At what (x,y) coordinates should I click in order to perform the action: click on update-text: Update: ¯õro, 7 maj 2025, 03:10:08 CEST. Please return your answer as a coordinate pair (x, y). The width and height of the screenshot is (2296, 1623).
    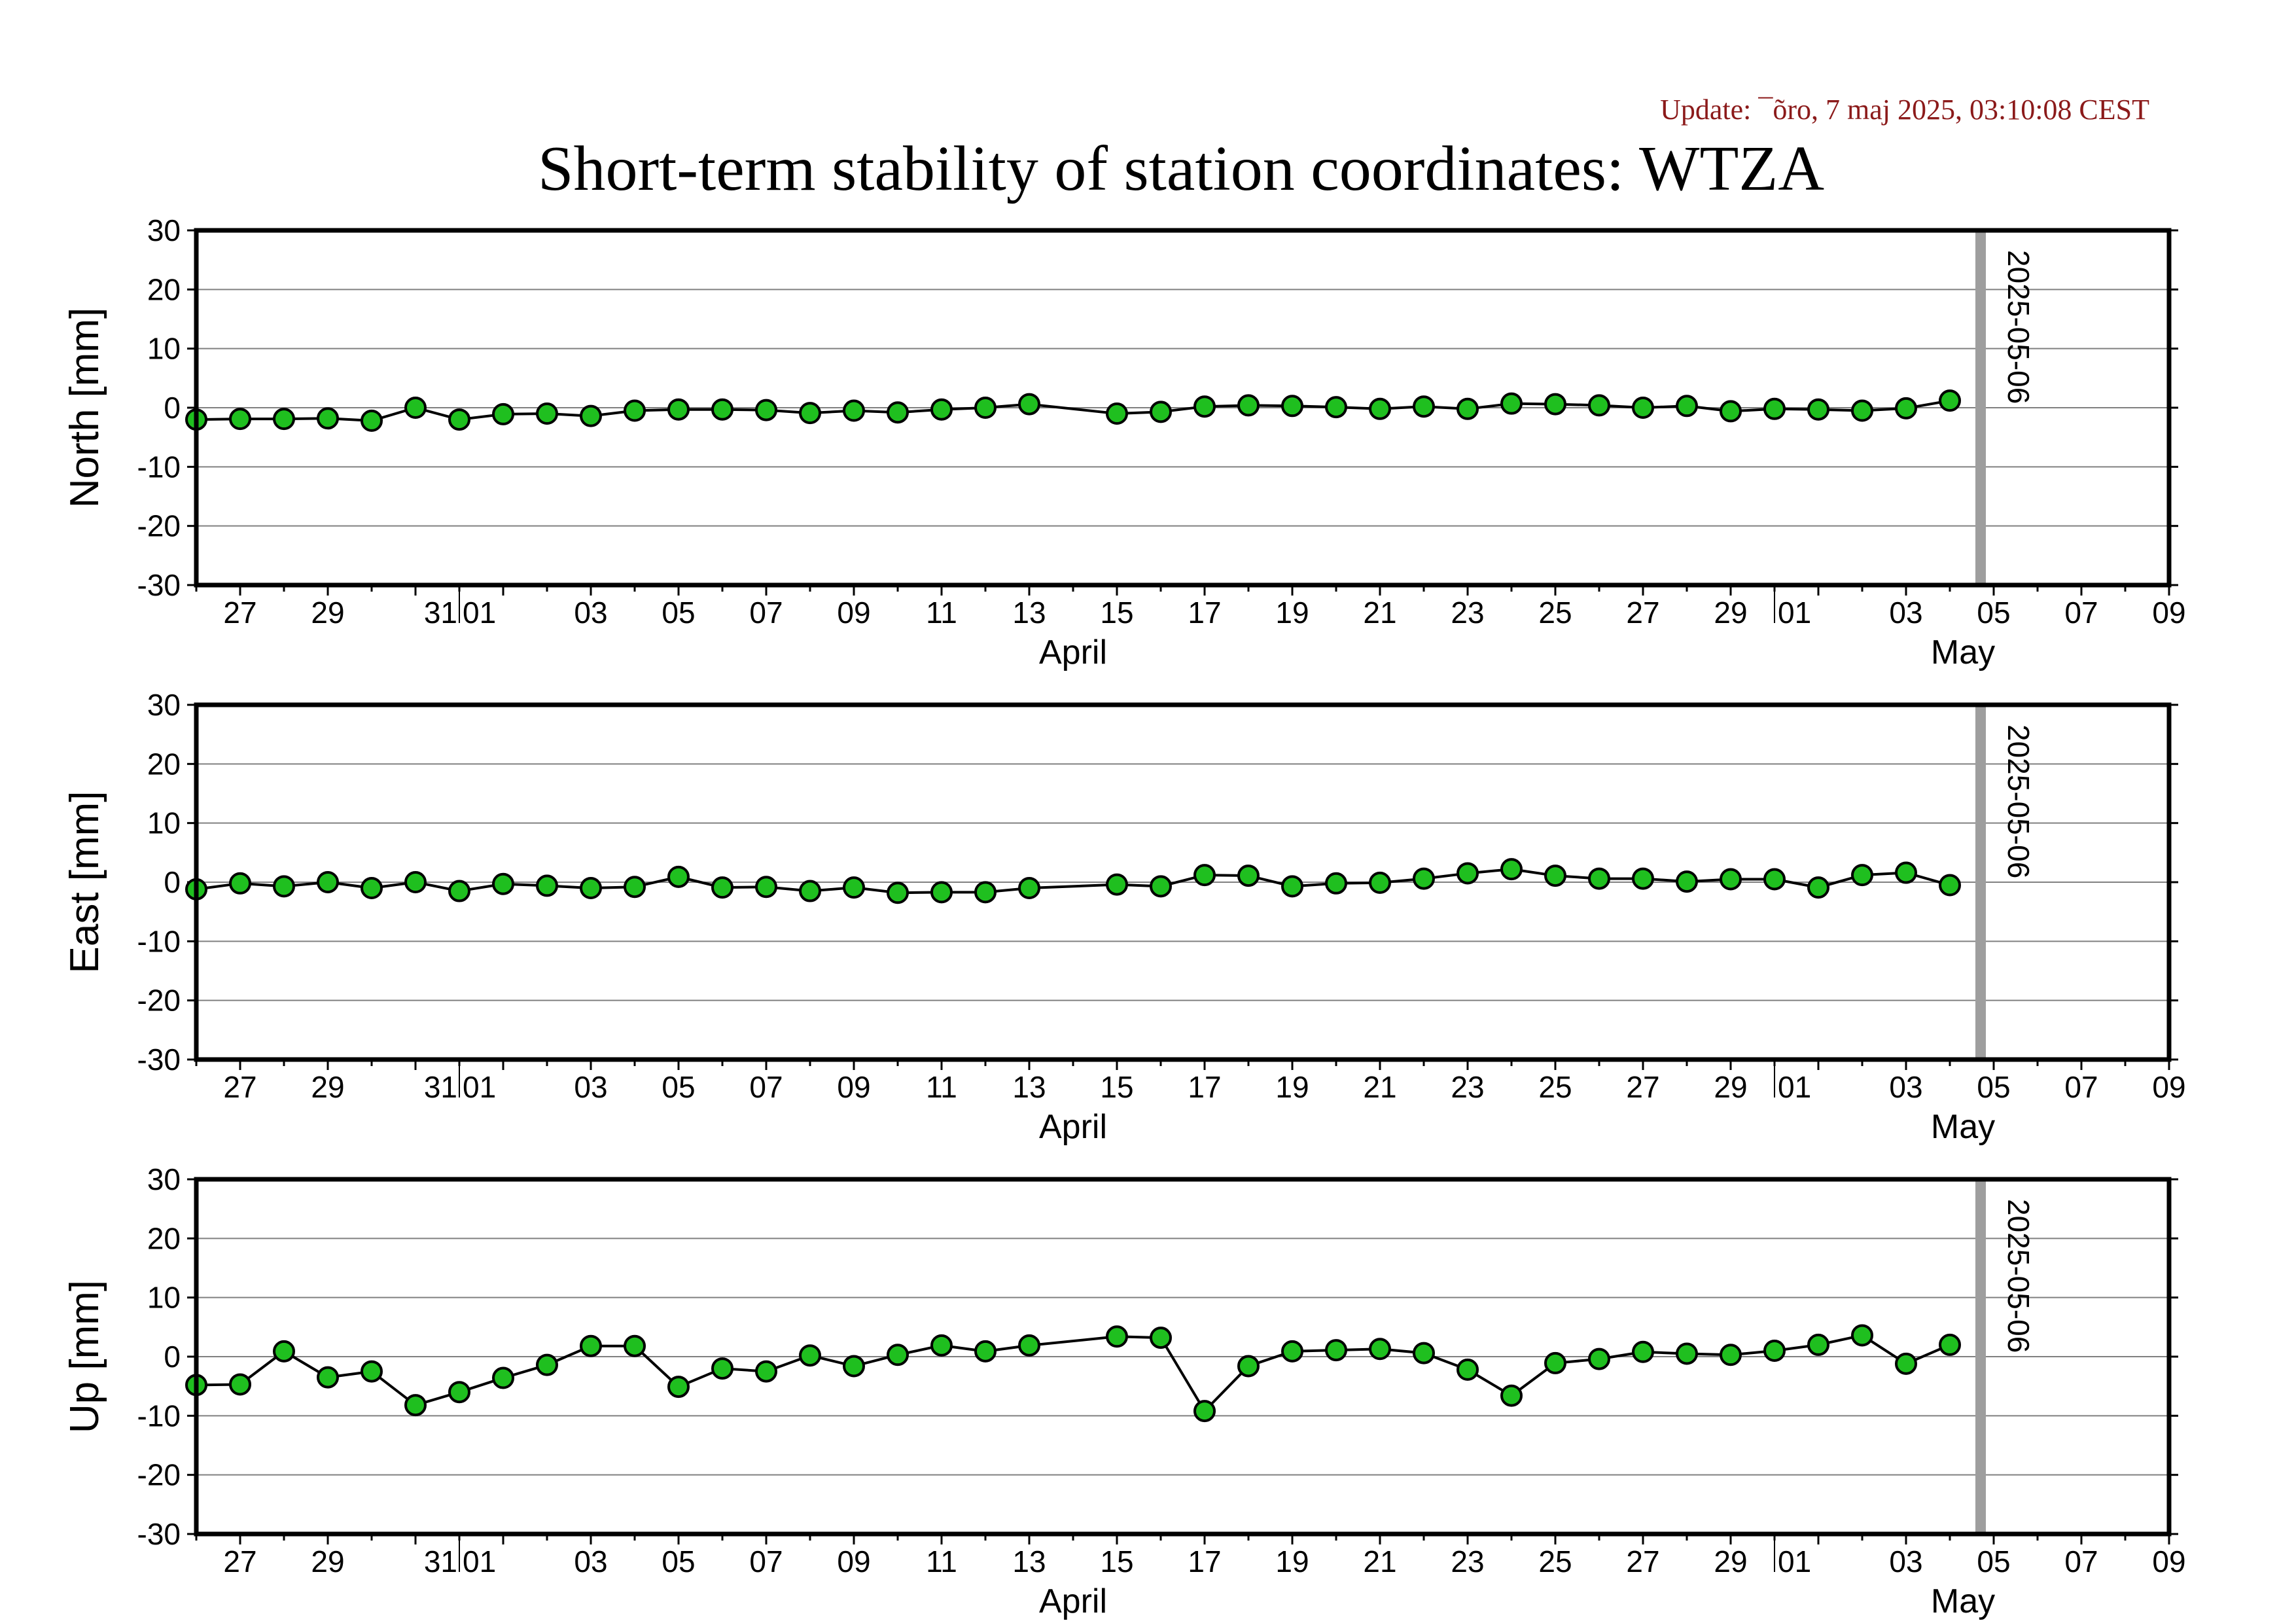
    Looking at the image, I should click on (1904, 110).